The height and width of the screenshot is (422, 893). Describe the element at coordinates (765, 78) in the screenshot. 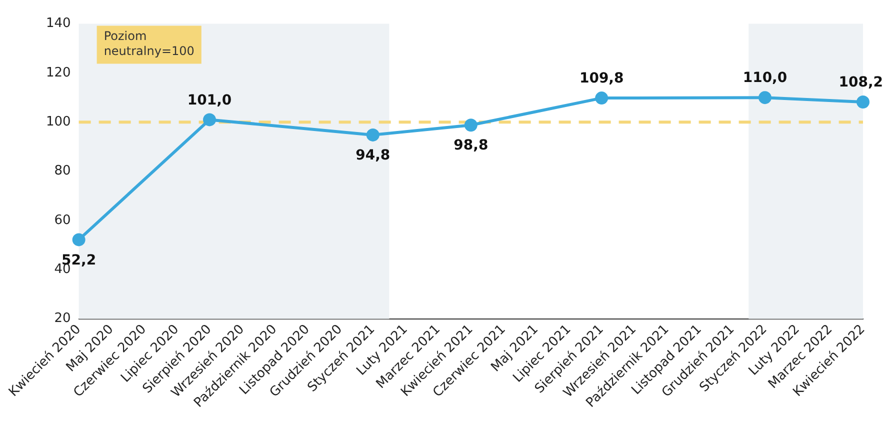

I see `data-label: 110,0` at that location.